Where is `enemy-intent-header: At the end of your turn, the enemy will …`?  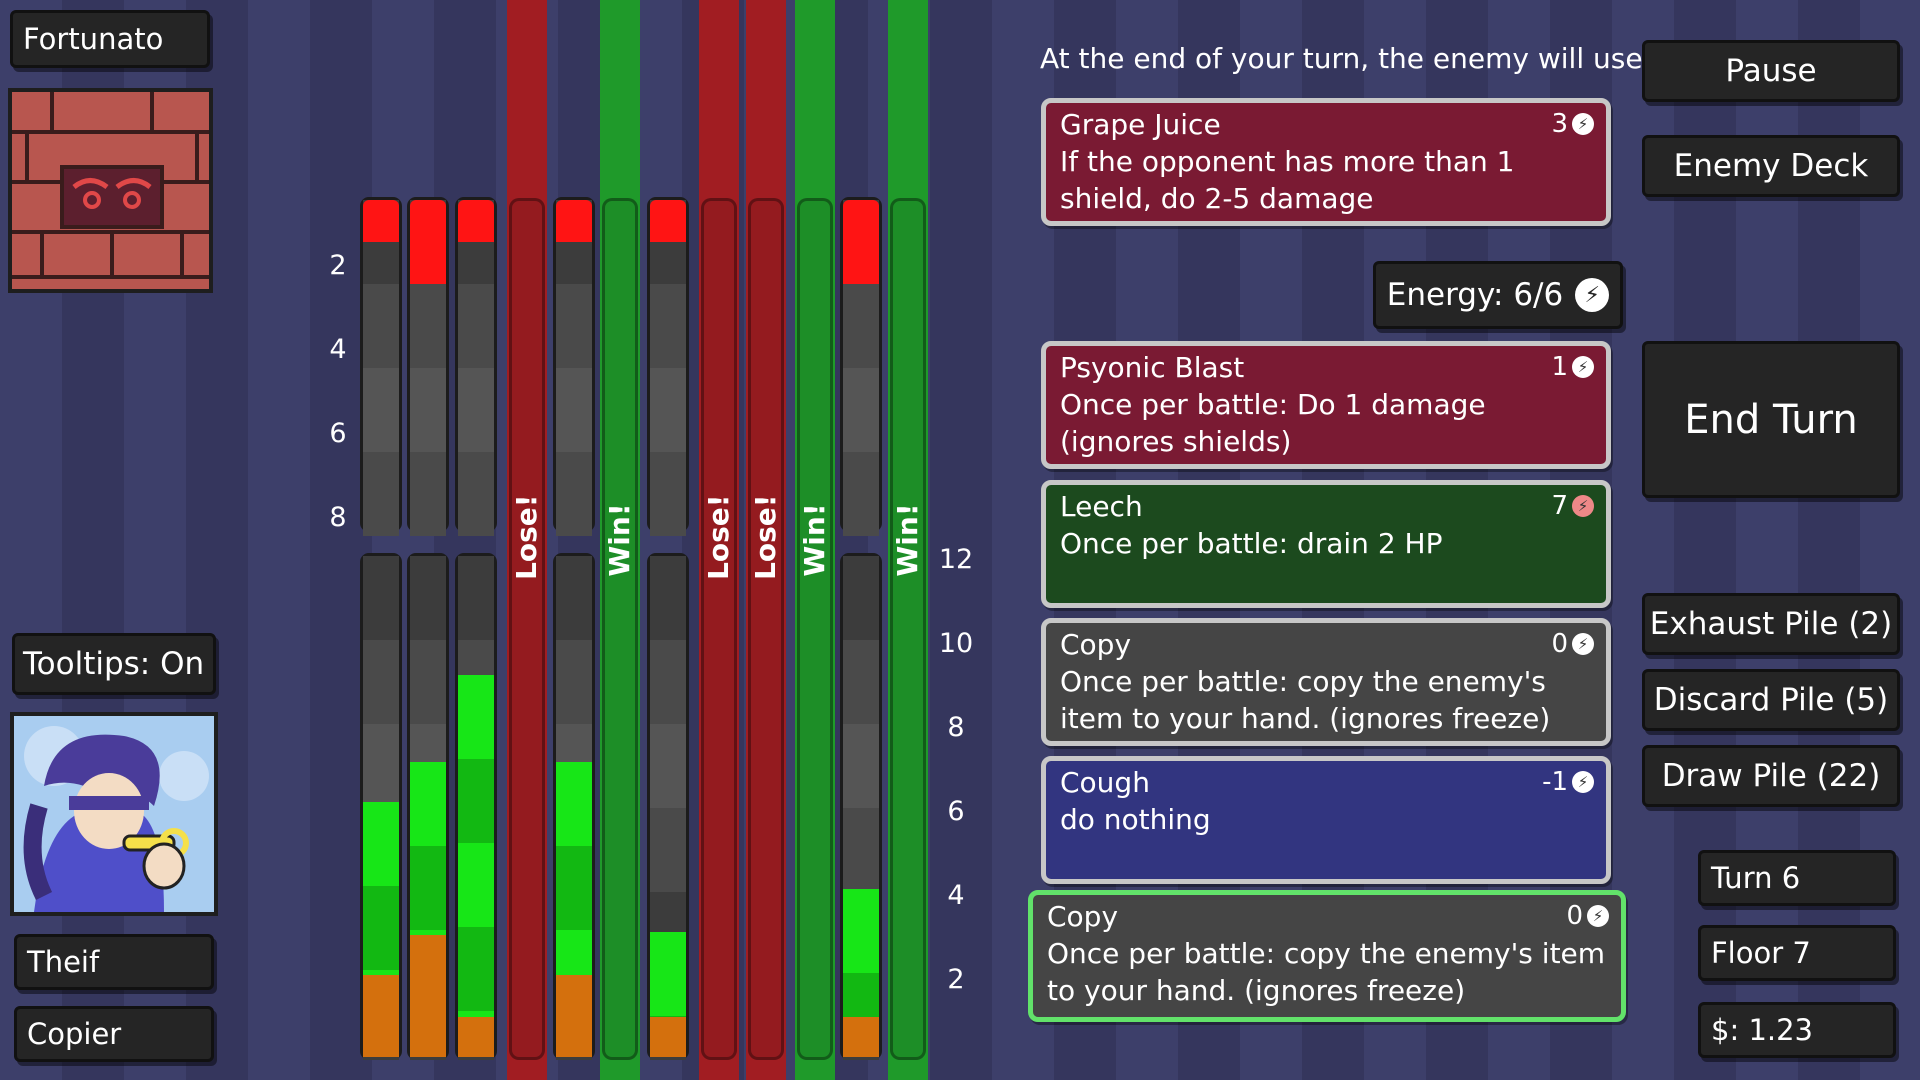
enemy-intent-header: At the end of your turn, the enemy will … is located at coordinates (1346, 58).